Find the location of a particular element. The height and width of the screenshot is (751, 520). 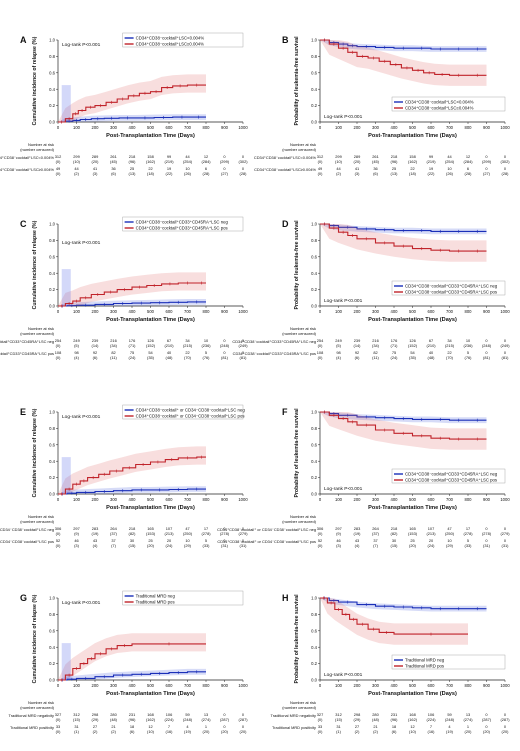

risk-censored: (299) is located at coordinates (487, 161).